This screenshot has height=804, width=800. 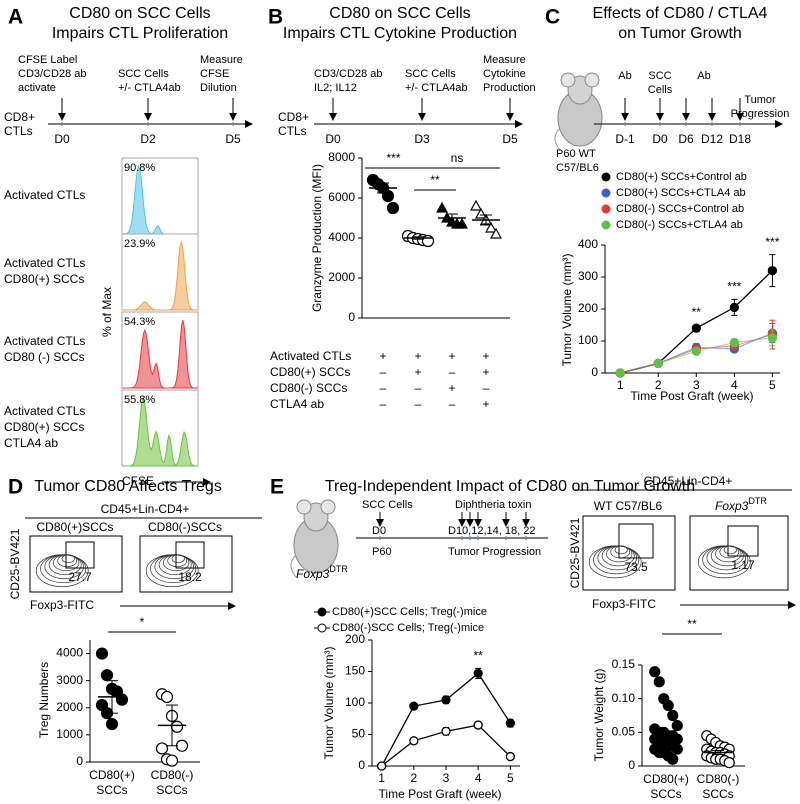 I want to click on y-tick-label: 150, so click(x=355, y=671).